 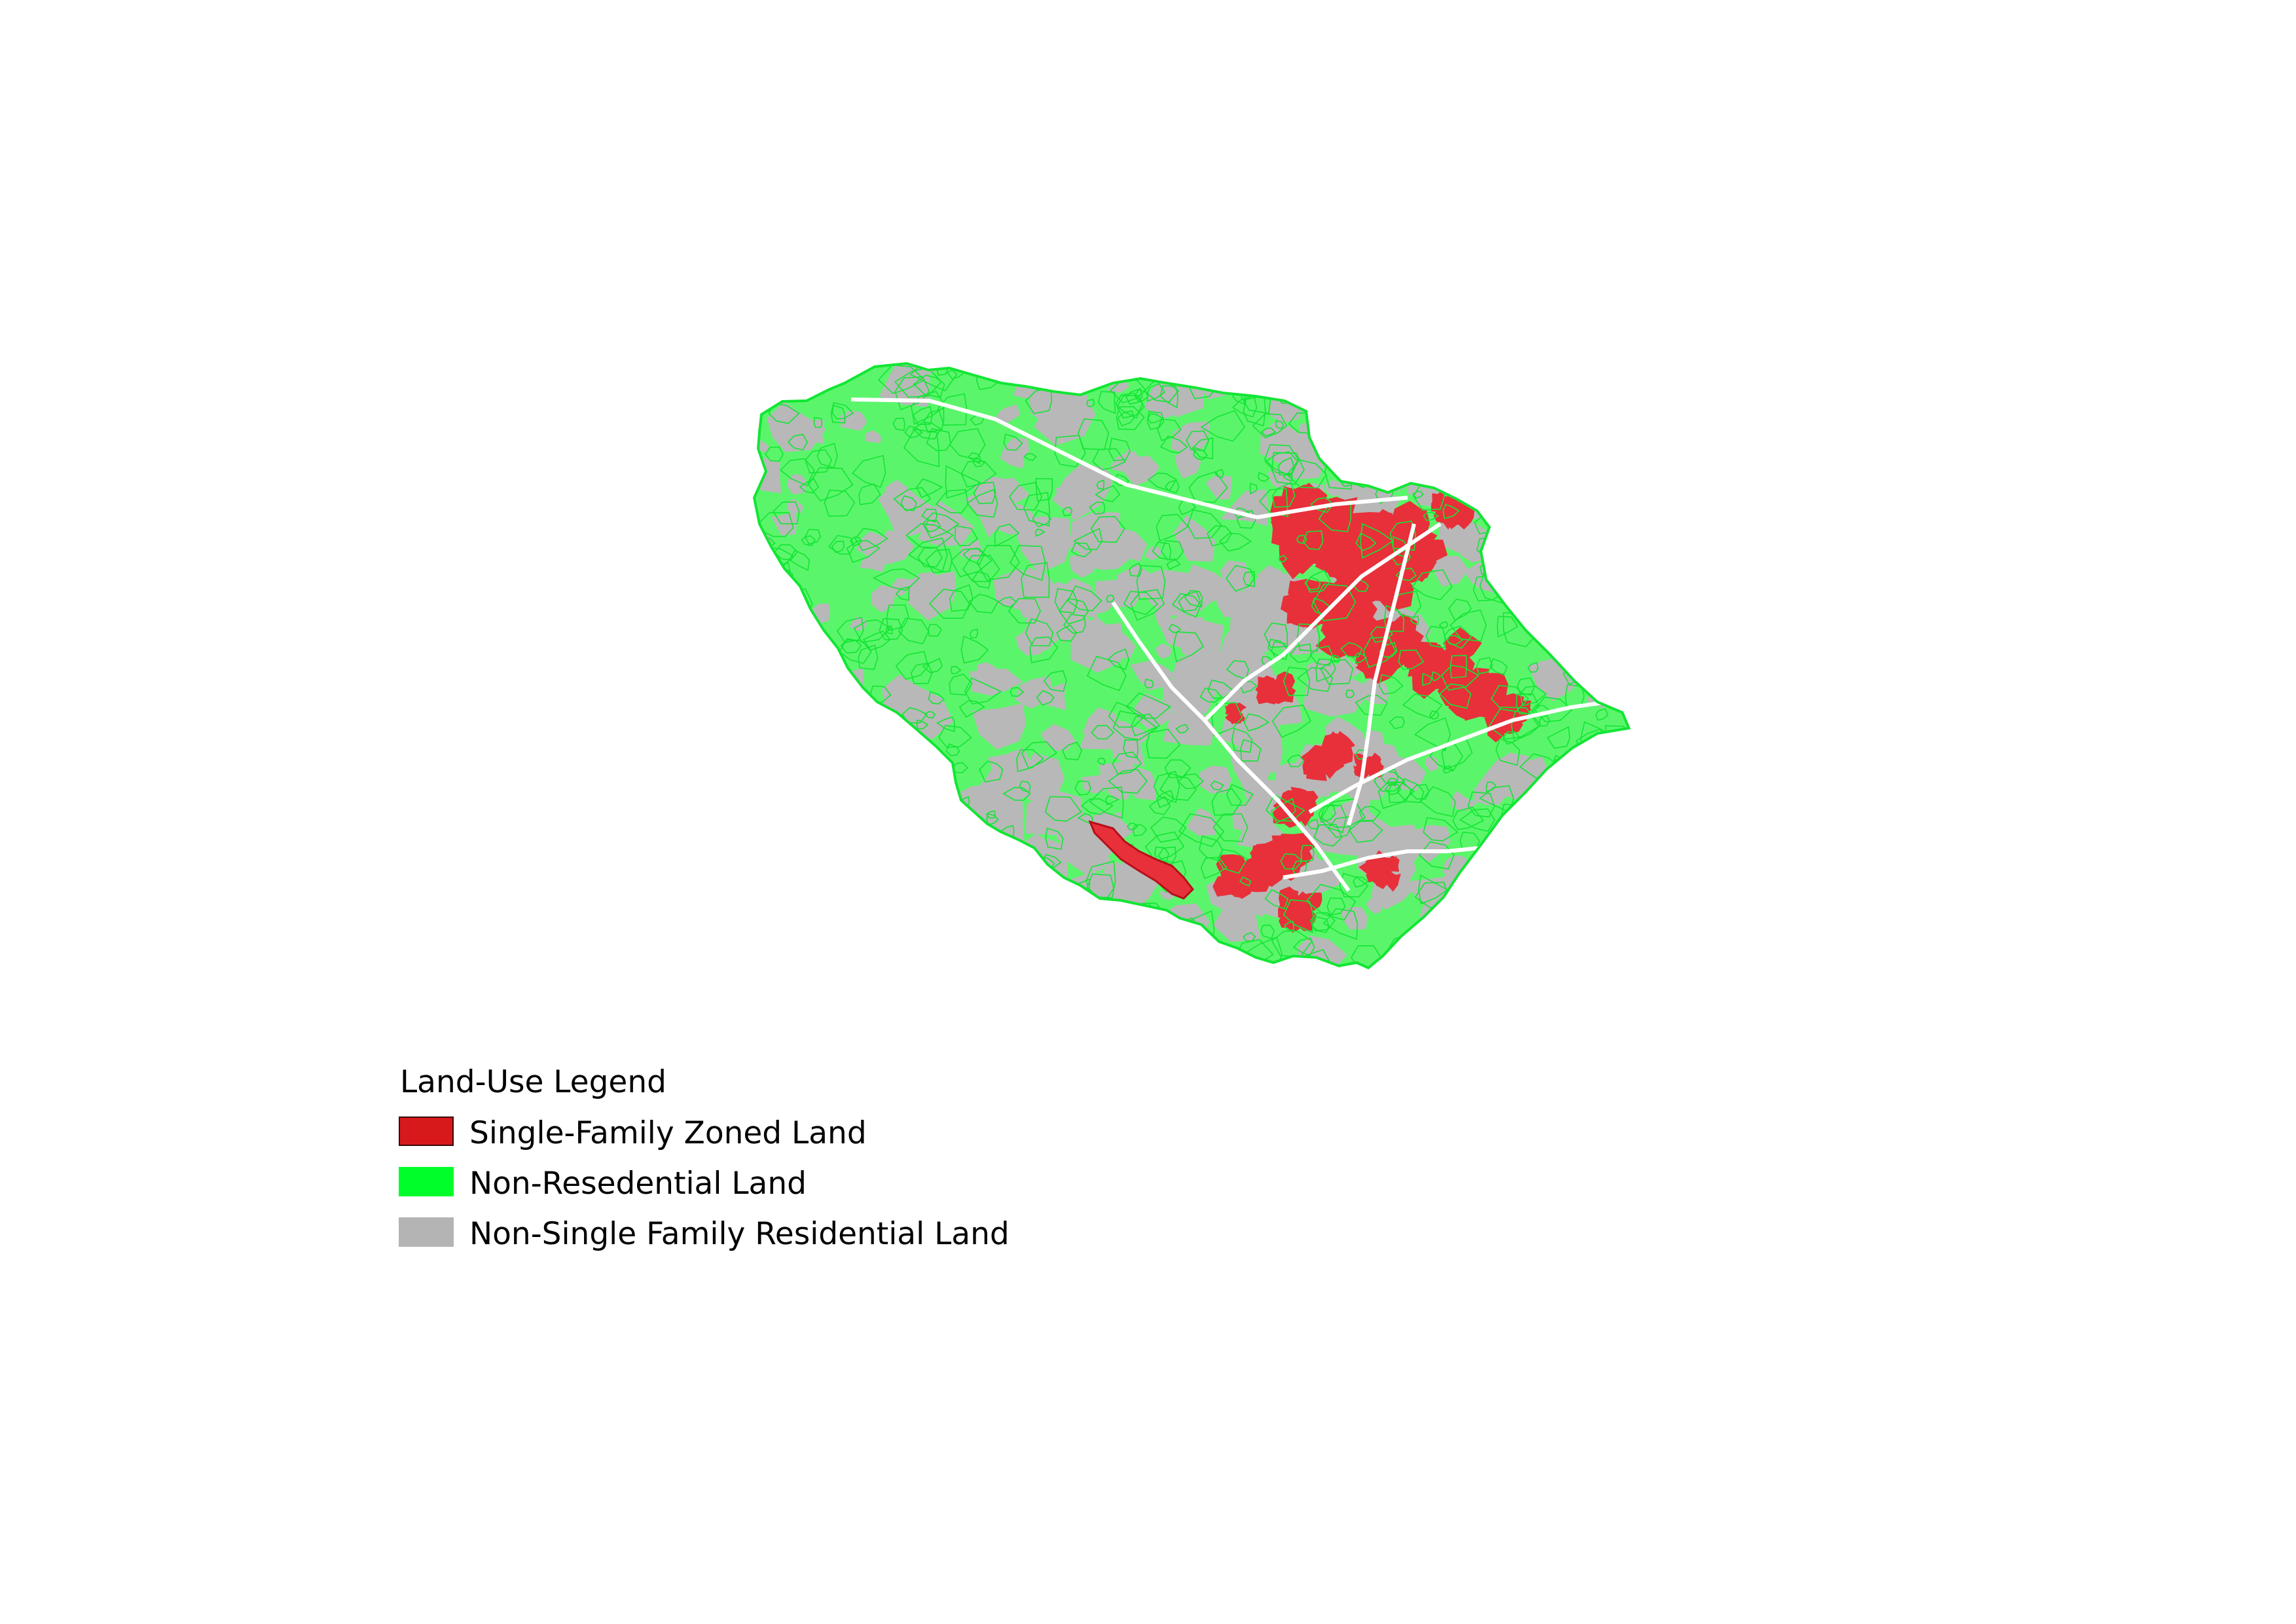 I want to click on road-network-layer, so click(x=1234, y=644).